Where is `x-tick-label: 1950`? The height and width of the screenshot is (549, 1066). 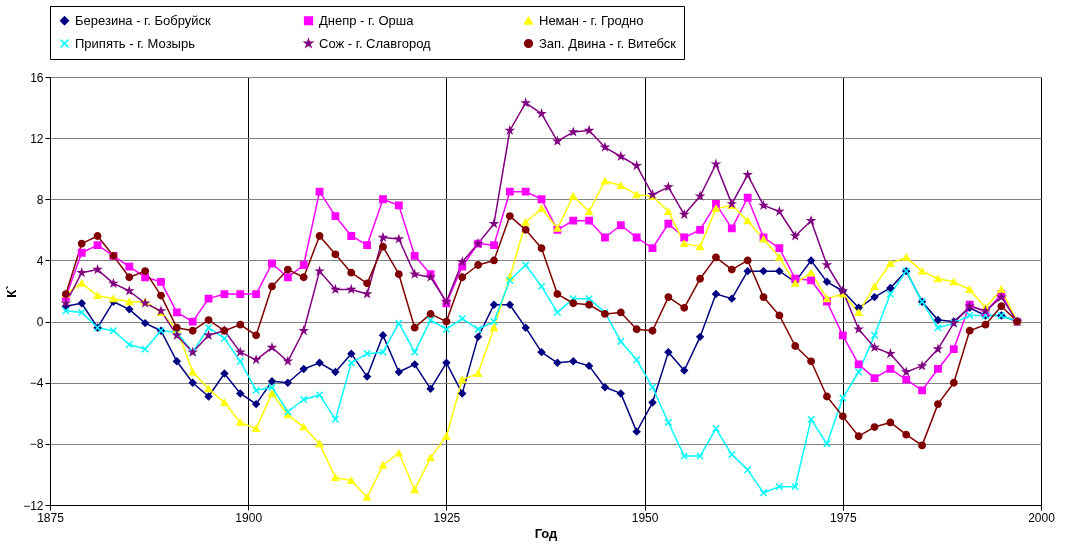
x-tick-label: 1950 is located at coordinates (645, 517).